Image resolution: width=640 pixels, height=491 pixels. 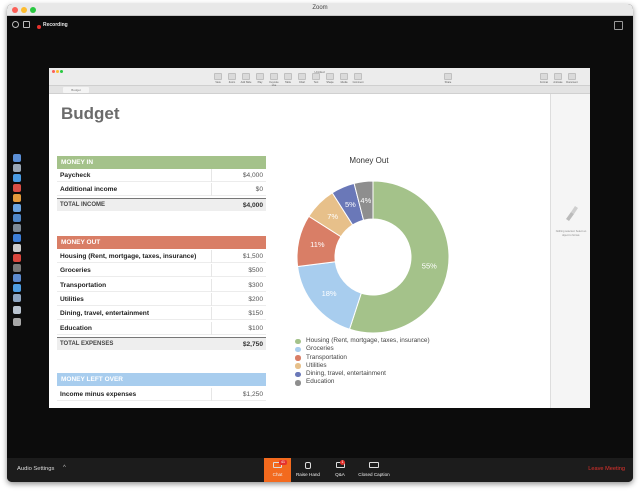 I want to click on legend-item: Transportation, so click(x=400, y=358).